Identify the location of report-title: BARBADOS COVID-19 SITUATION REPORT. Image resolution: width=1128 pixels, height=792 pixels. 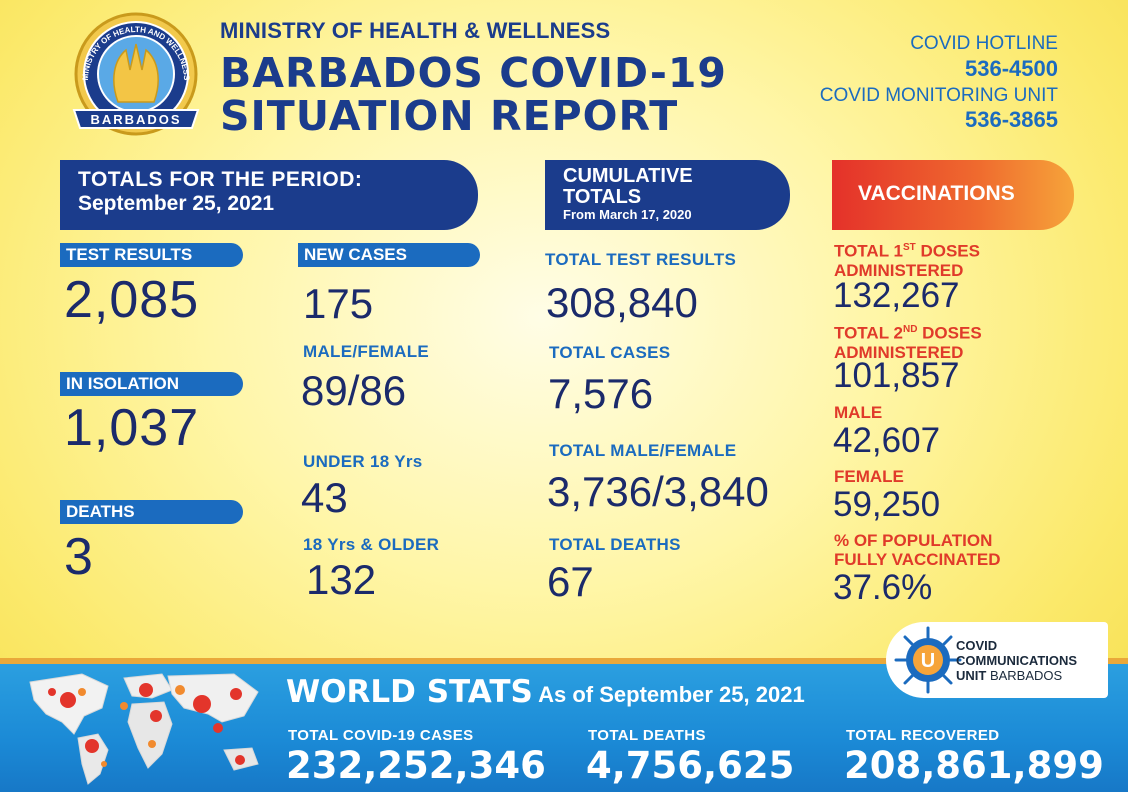
(473, 95).